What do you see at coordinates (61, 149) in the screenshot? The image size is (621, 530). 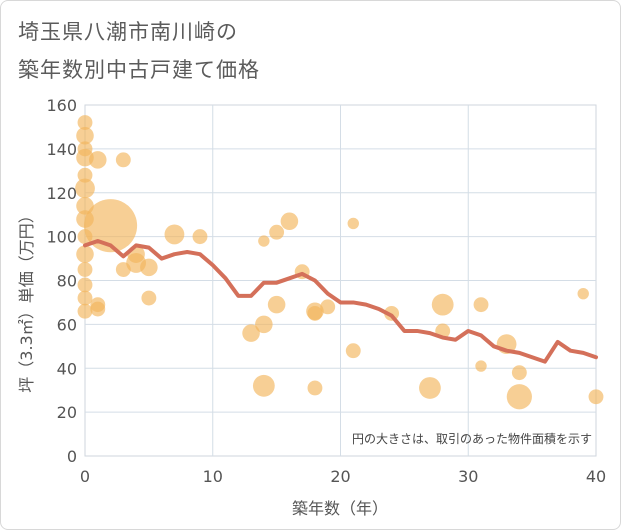 I see `y-tick-label: 140` at bounding box center [61, 149].